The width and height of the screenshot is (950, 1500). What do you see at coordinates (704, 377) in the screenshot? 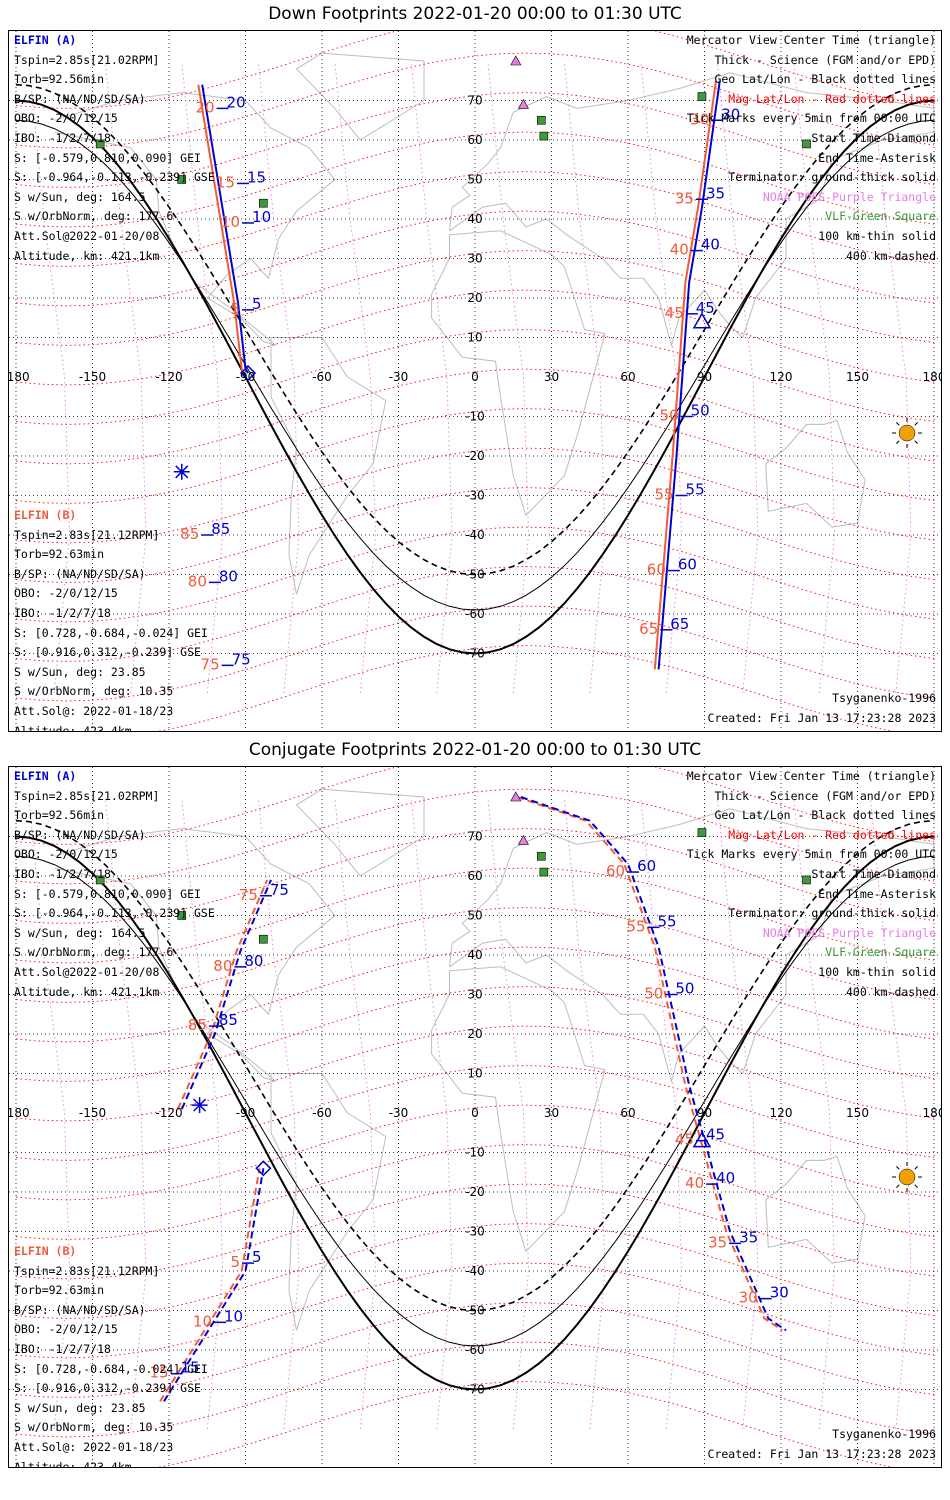
I see `lon-label: 90` at bounding box center [704, 377].